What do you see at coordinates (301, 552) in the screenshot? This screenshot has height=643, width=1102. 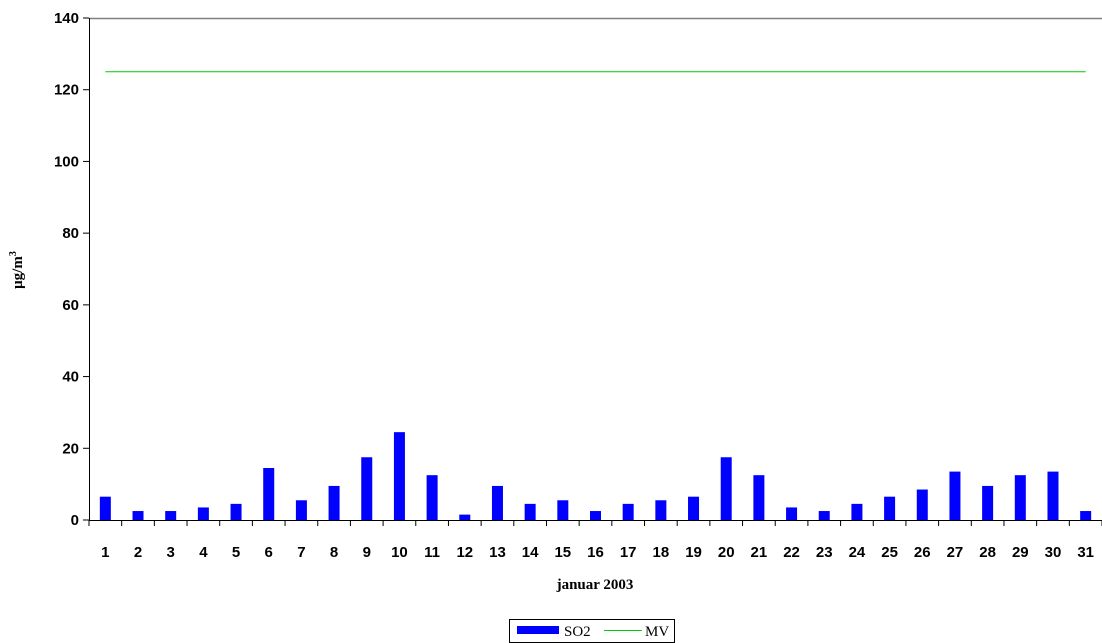 I see `x-tick-label-7: 7` at bounding box center [301, 552].